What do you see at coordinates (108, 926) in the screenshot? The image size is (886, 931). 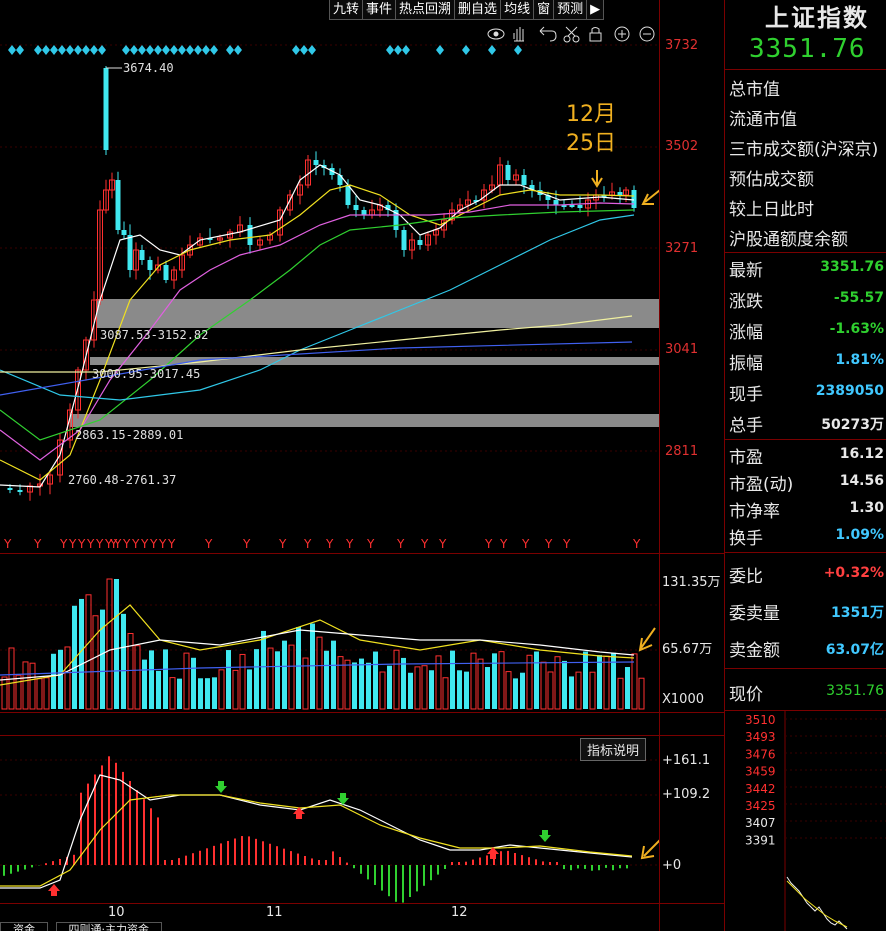 I see `tab-main-funds: 四则通·主力资金` at bounding box center [108, 926].